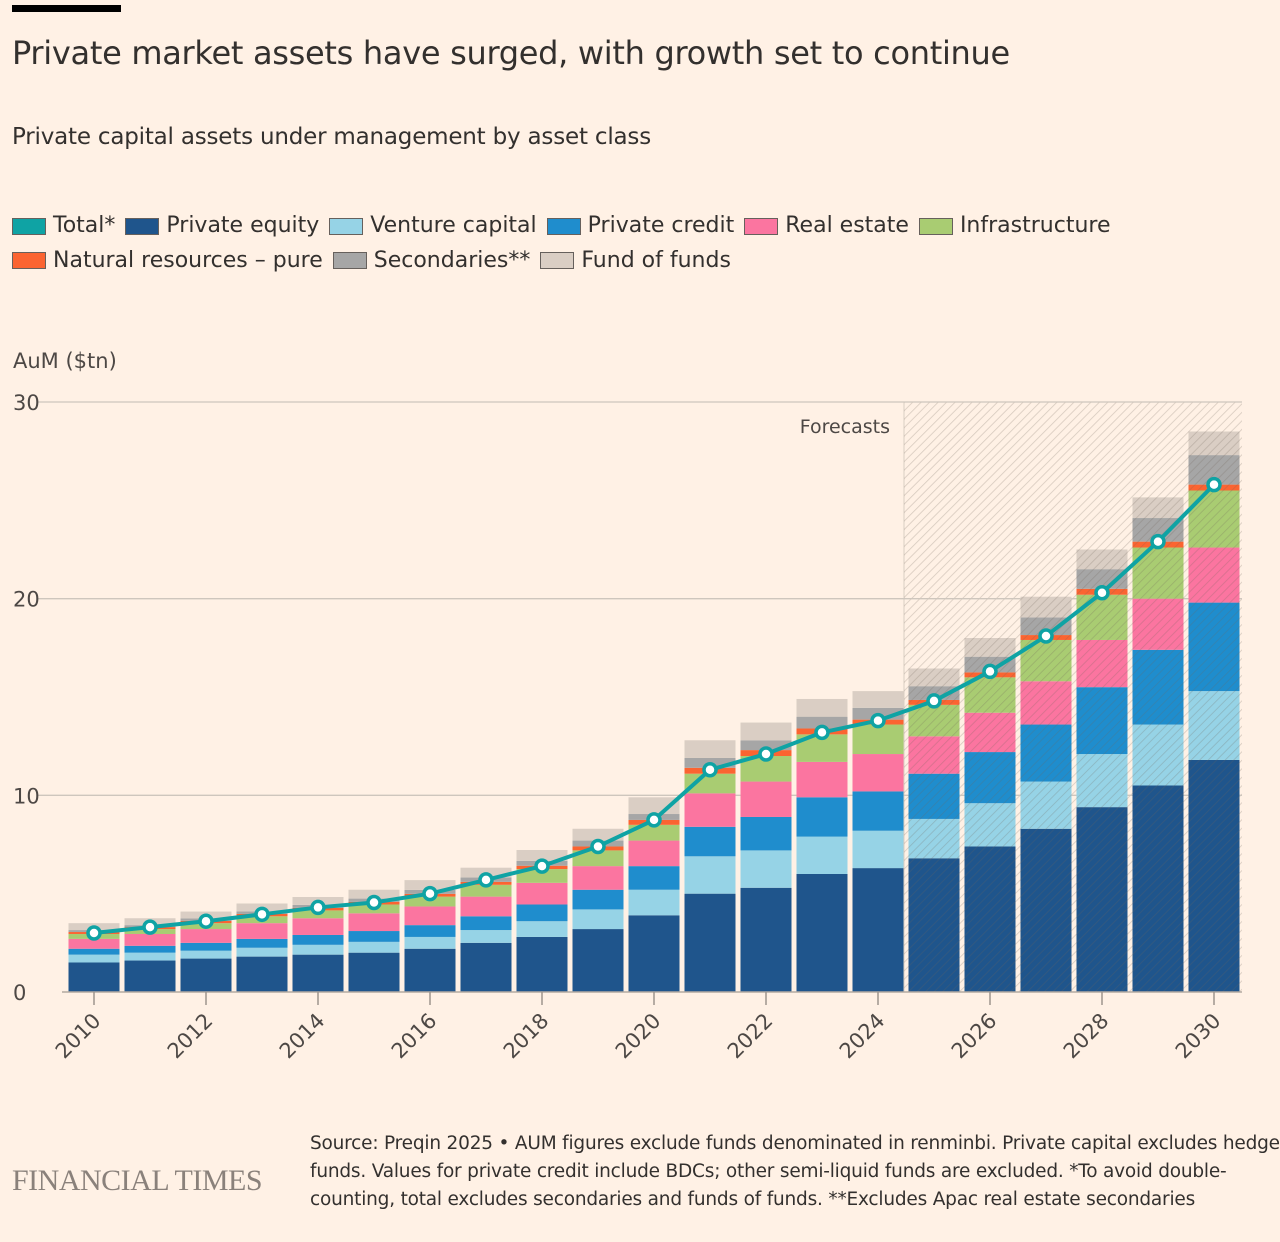 This screenshot has height=1242, width=1280. What do you see at coordinates (974, 1036) in the screenshot?
I see `x-tick-label-2026: 2026` at bounding box center [974, 1036].